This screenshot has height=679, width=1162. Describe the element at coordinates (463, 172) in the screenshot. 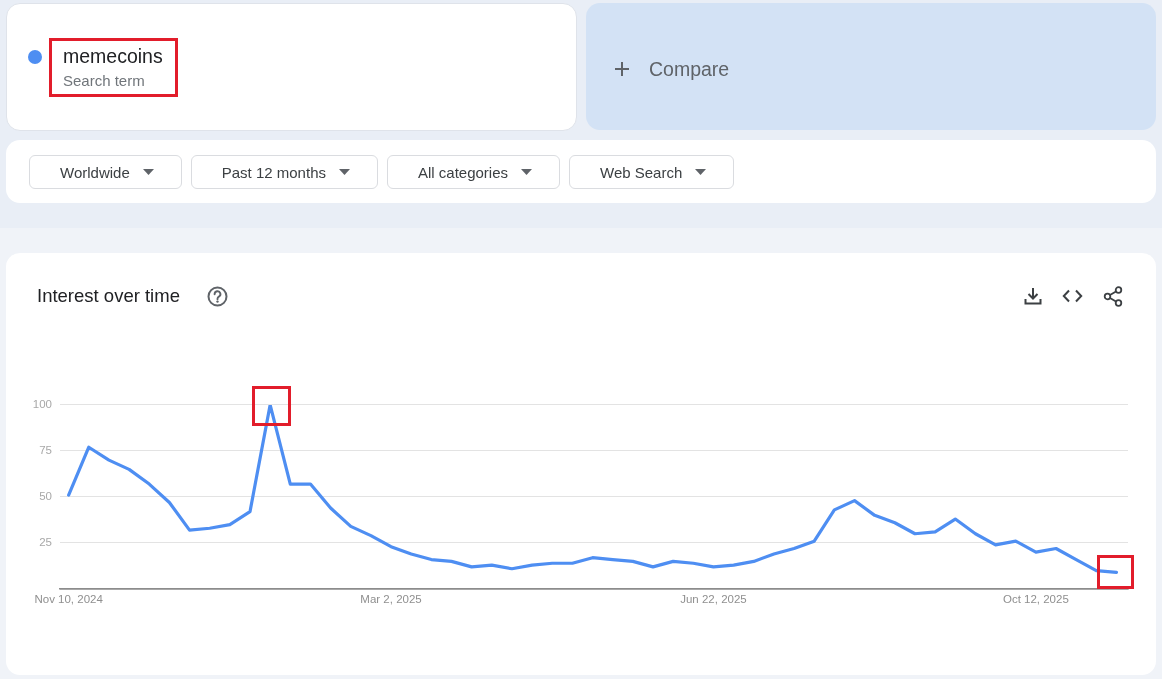

I see `text: All categories` at that location.